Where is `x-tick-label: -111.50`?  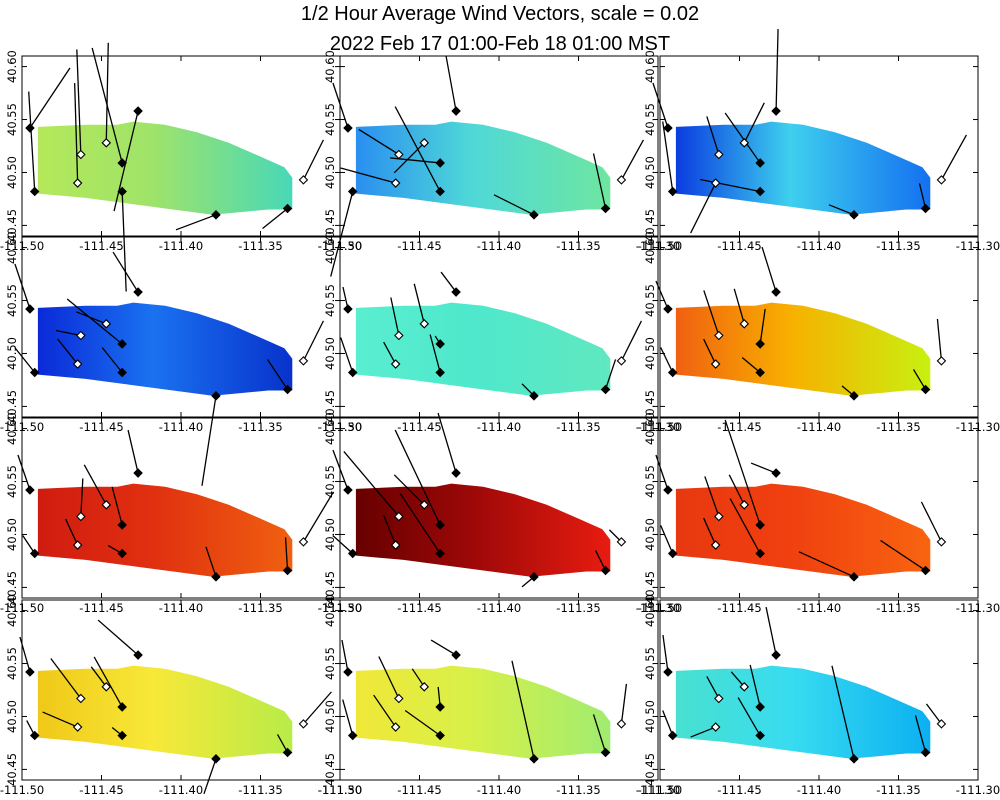
x-tick-label: -111.50 is located at coordinates (340, 790).